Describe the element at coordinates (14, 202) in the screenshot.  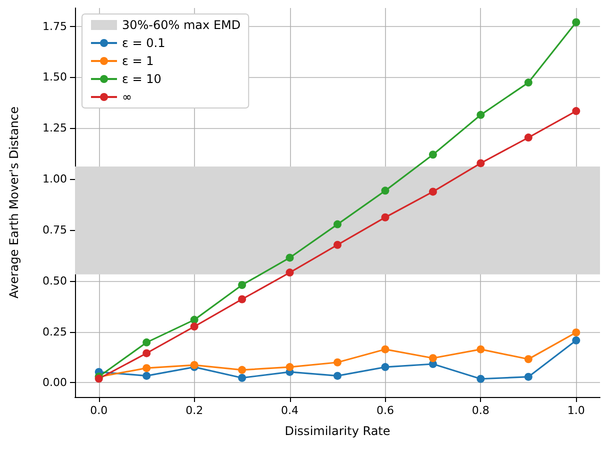
I see `y-axis-title: Average Earth Mover's Distance` at that location.